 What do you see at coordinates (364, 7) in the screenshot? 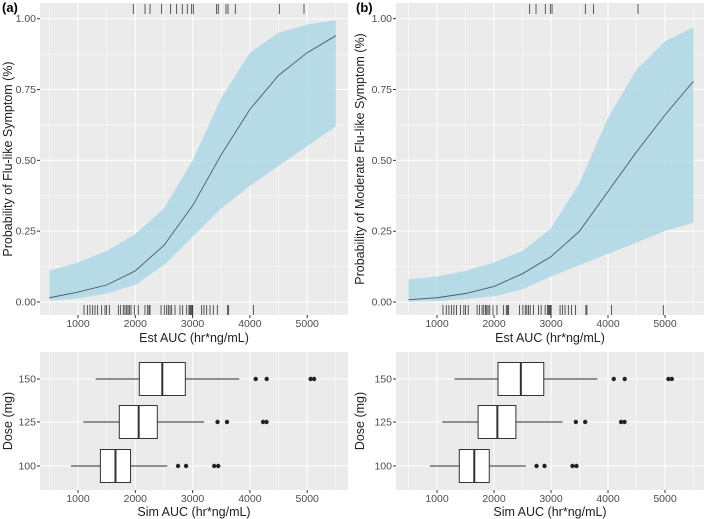
I see `panel-label: (b)` at bounding box center [364, 7].